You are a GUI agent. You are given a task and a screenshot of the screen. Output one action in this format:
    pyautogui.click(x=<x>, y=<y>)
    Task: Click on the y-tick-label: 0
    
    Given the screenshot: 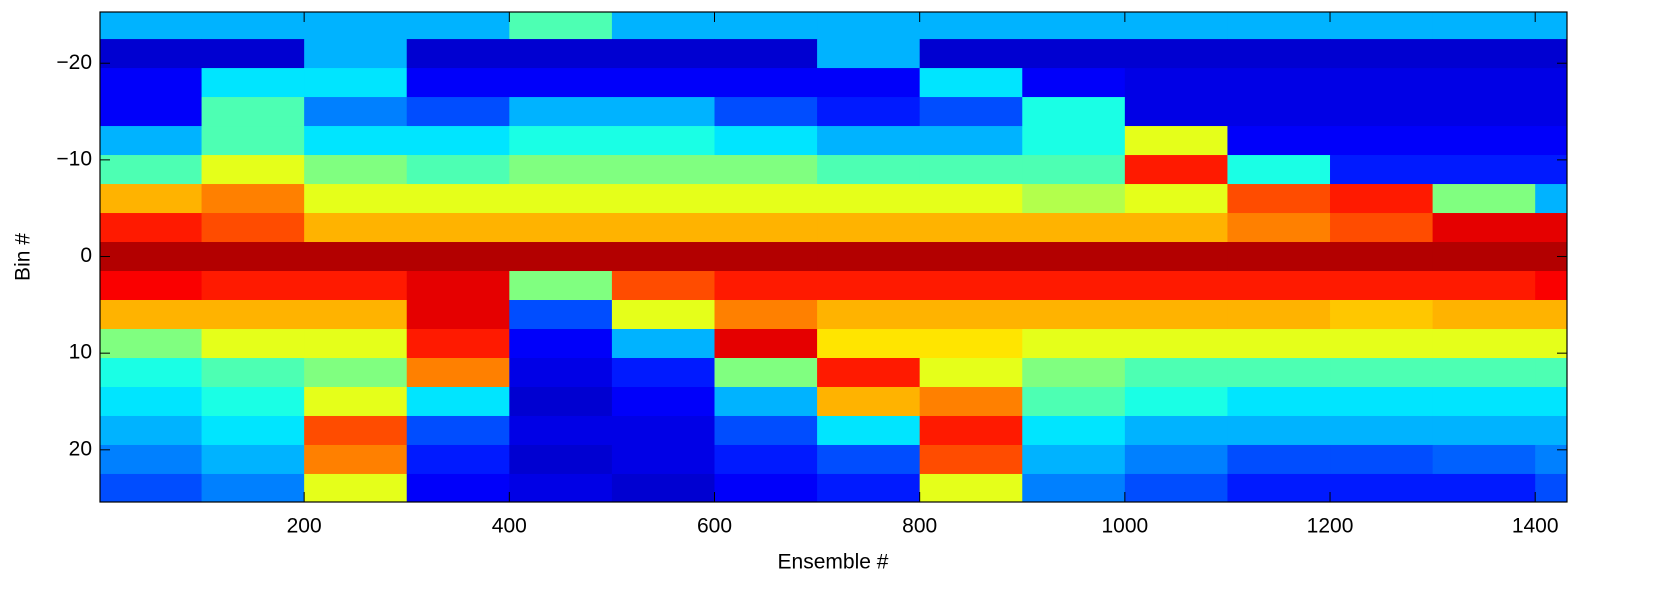 What is the action you would take?
    pyautogui.click(x=86, y=255)
    